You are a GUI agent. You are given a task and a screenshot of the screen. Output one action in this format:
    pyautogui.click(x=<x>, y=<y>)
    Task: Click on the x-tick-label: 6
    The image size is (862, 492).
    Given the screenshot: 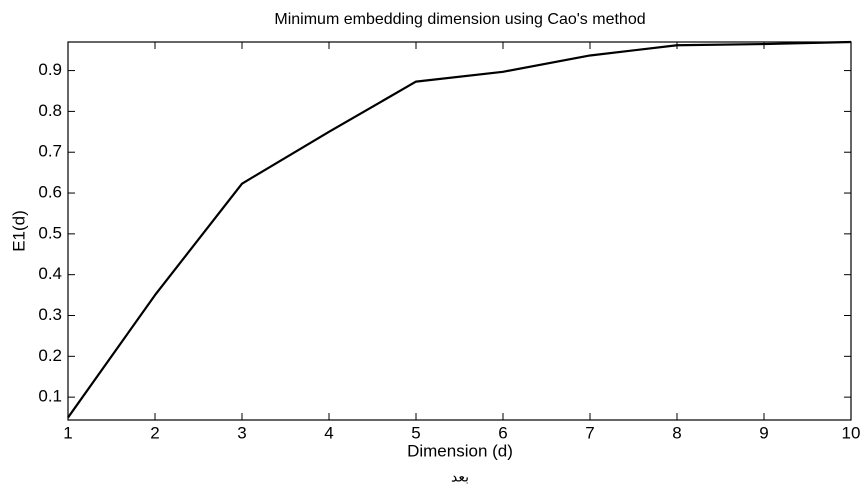 What is the action you would take?
    pyautogui.click(x=502, y=432)
    